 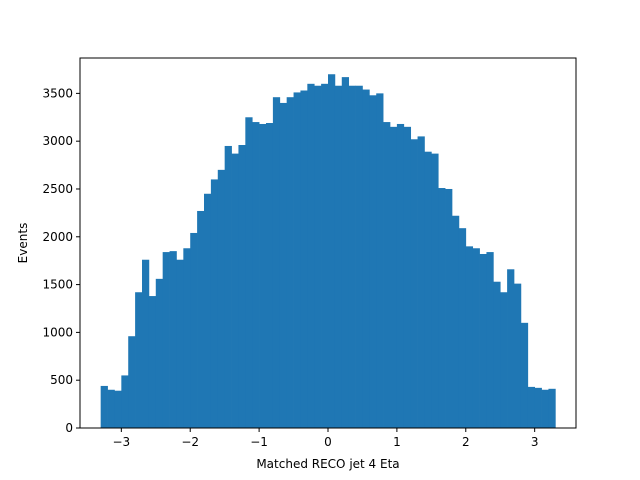 I want to click on x-tick-label: 1, so click(x=397, y=442).